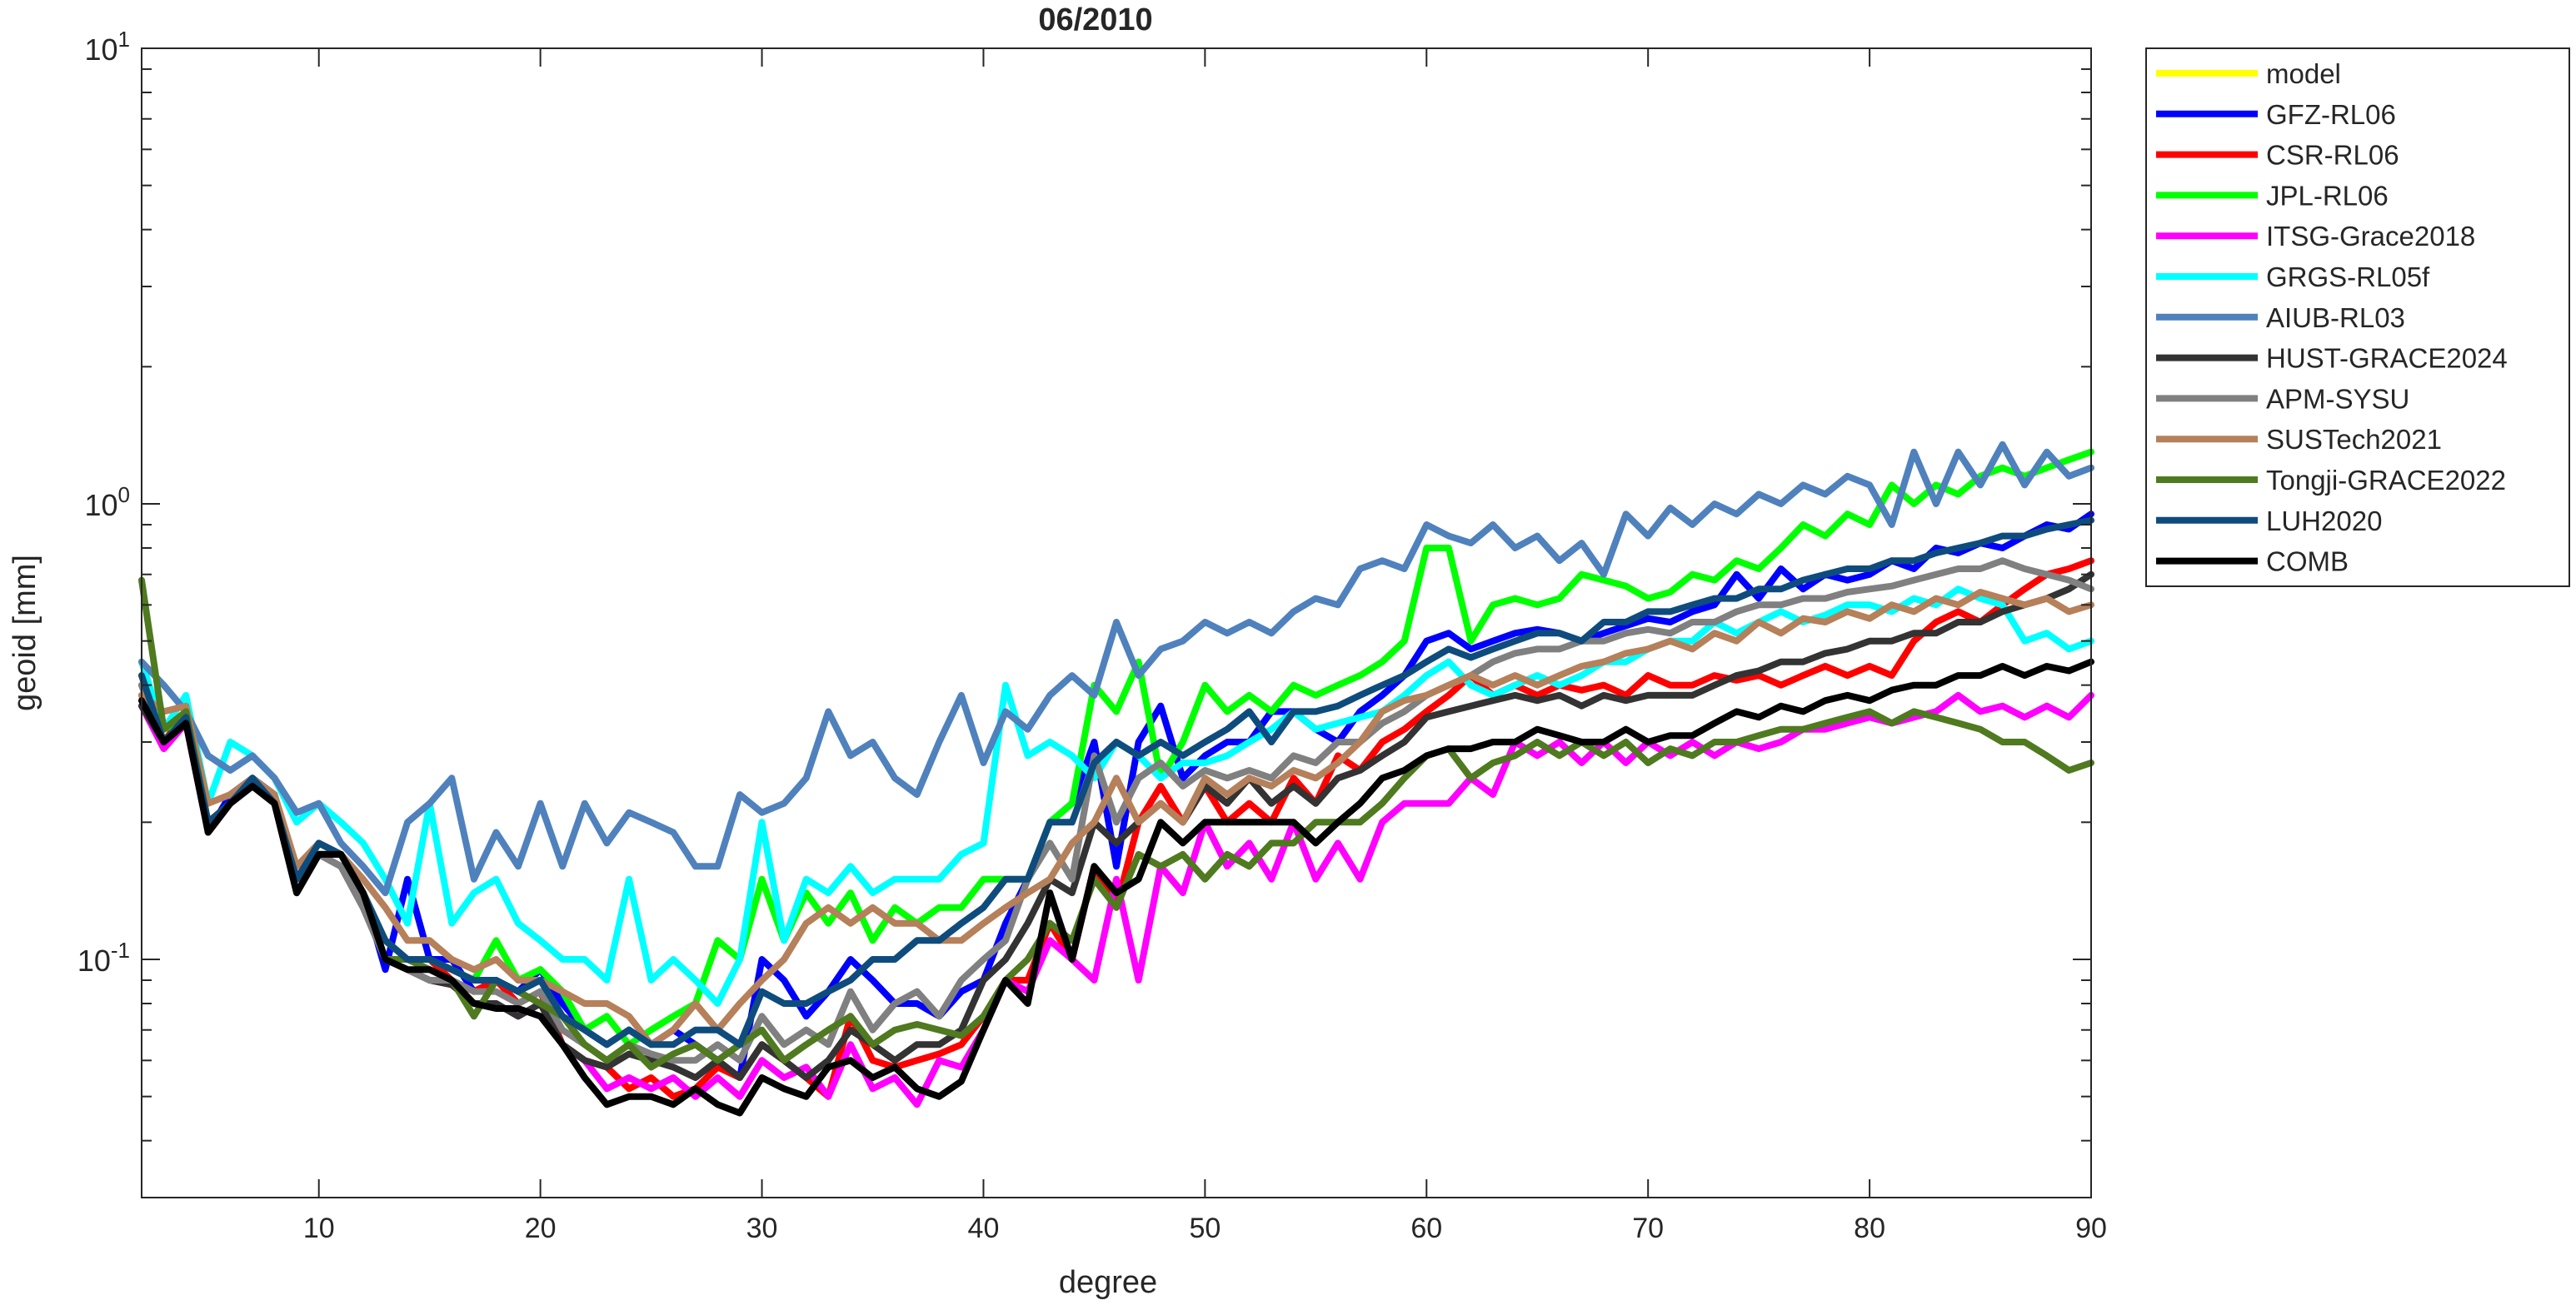 The image size is (2576, 1305). What do you see at coordinates (2332, 155) in the screenshot?
I see `legend-label-2: CSR-RL06` at bounding box center [2332, 155].